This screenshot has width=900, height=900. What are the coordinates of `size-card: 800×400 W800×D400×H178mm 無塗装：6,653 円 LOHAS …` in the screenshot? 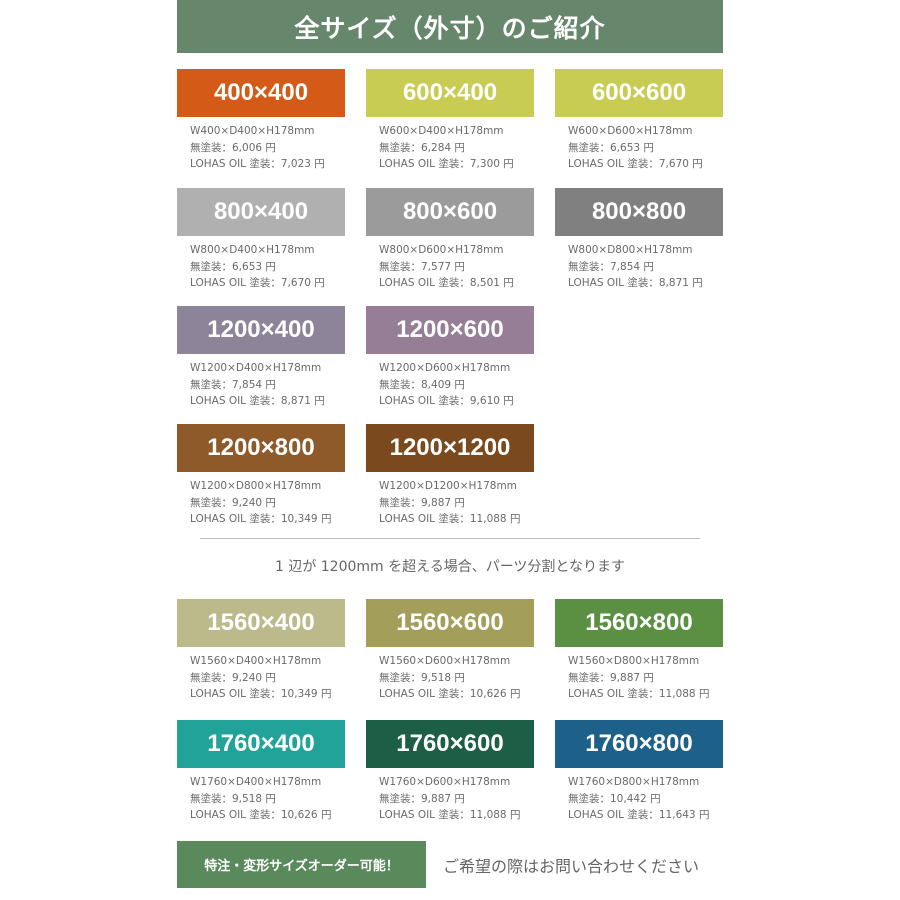 It's located at (261, 240).